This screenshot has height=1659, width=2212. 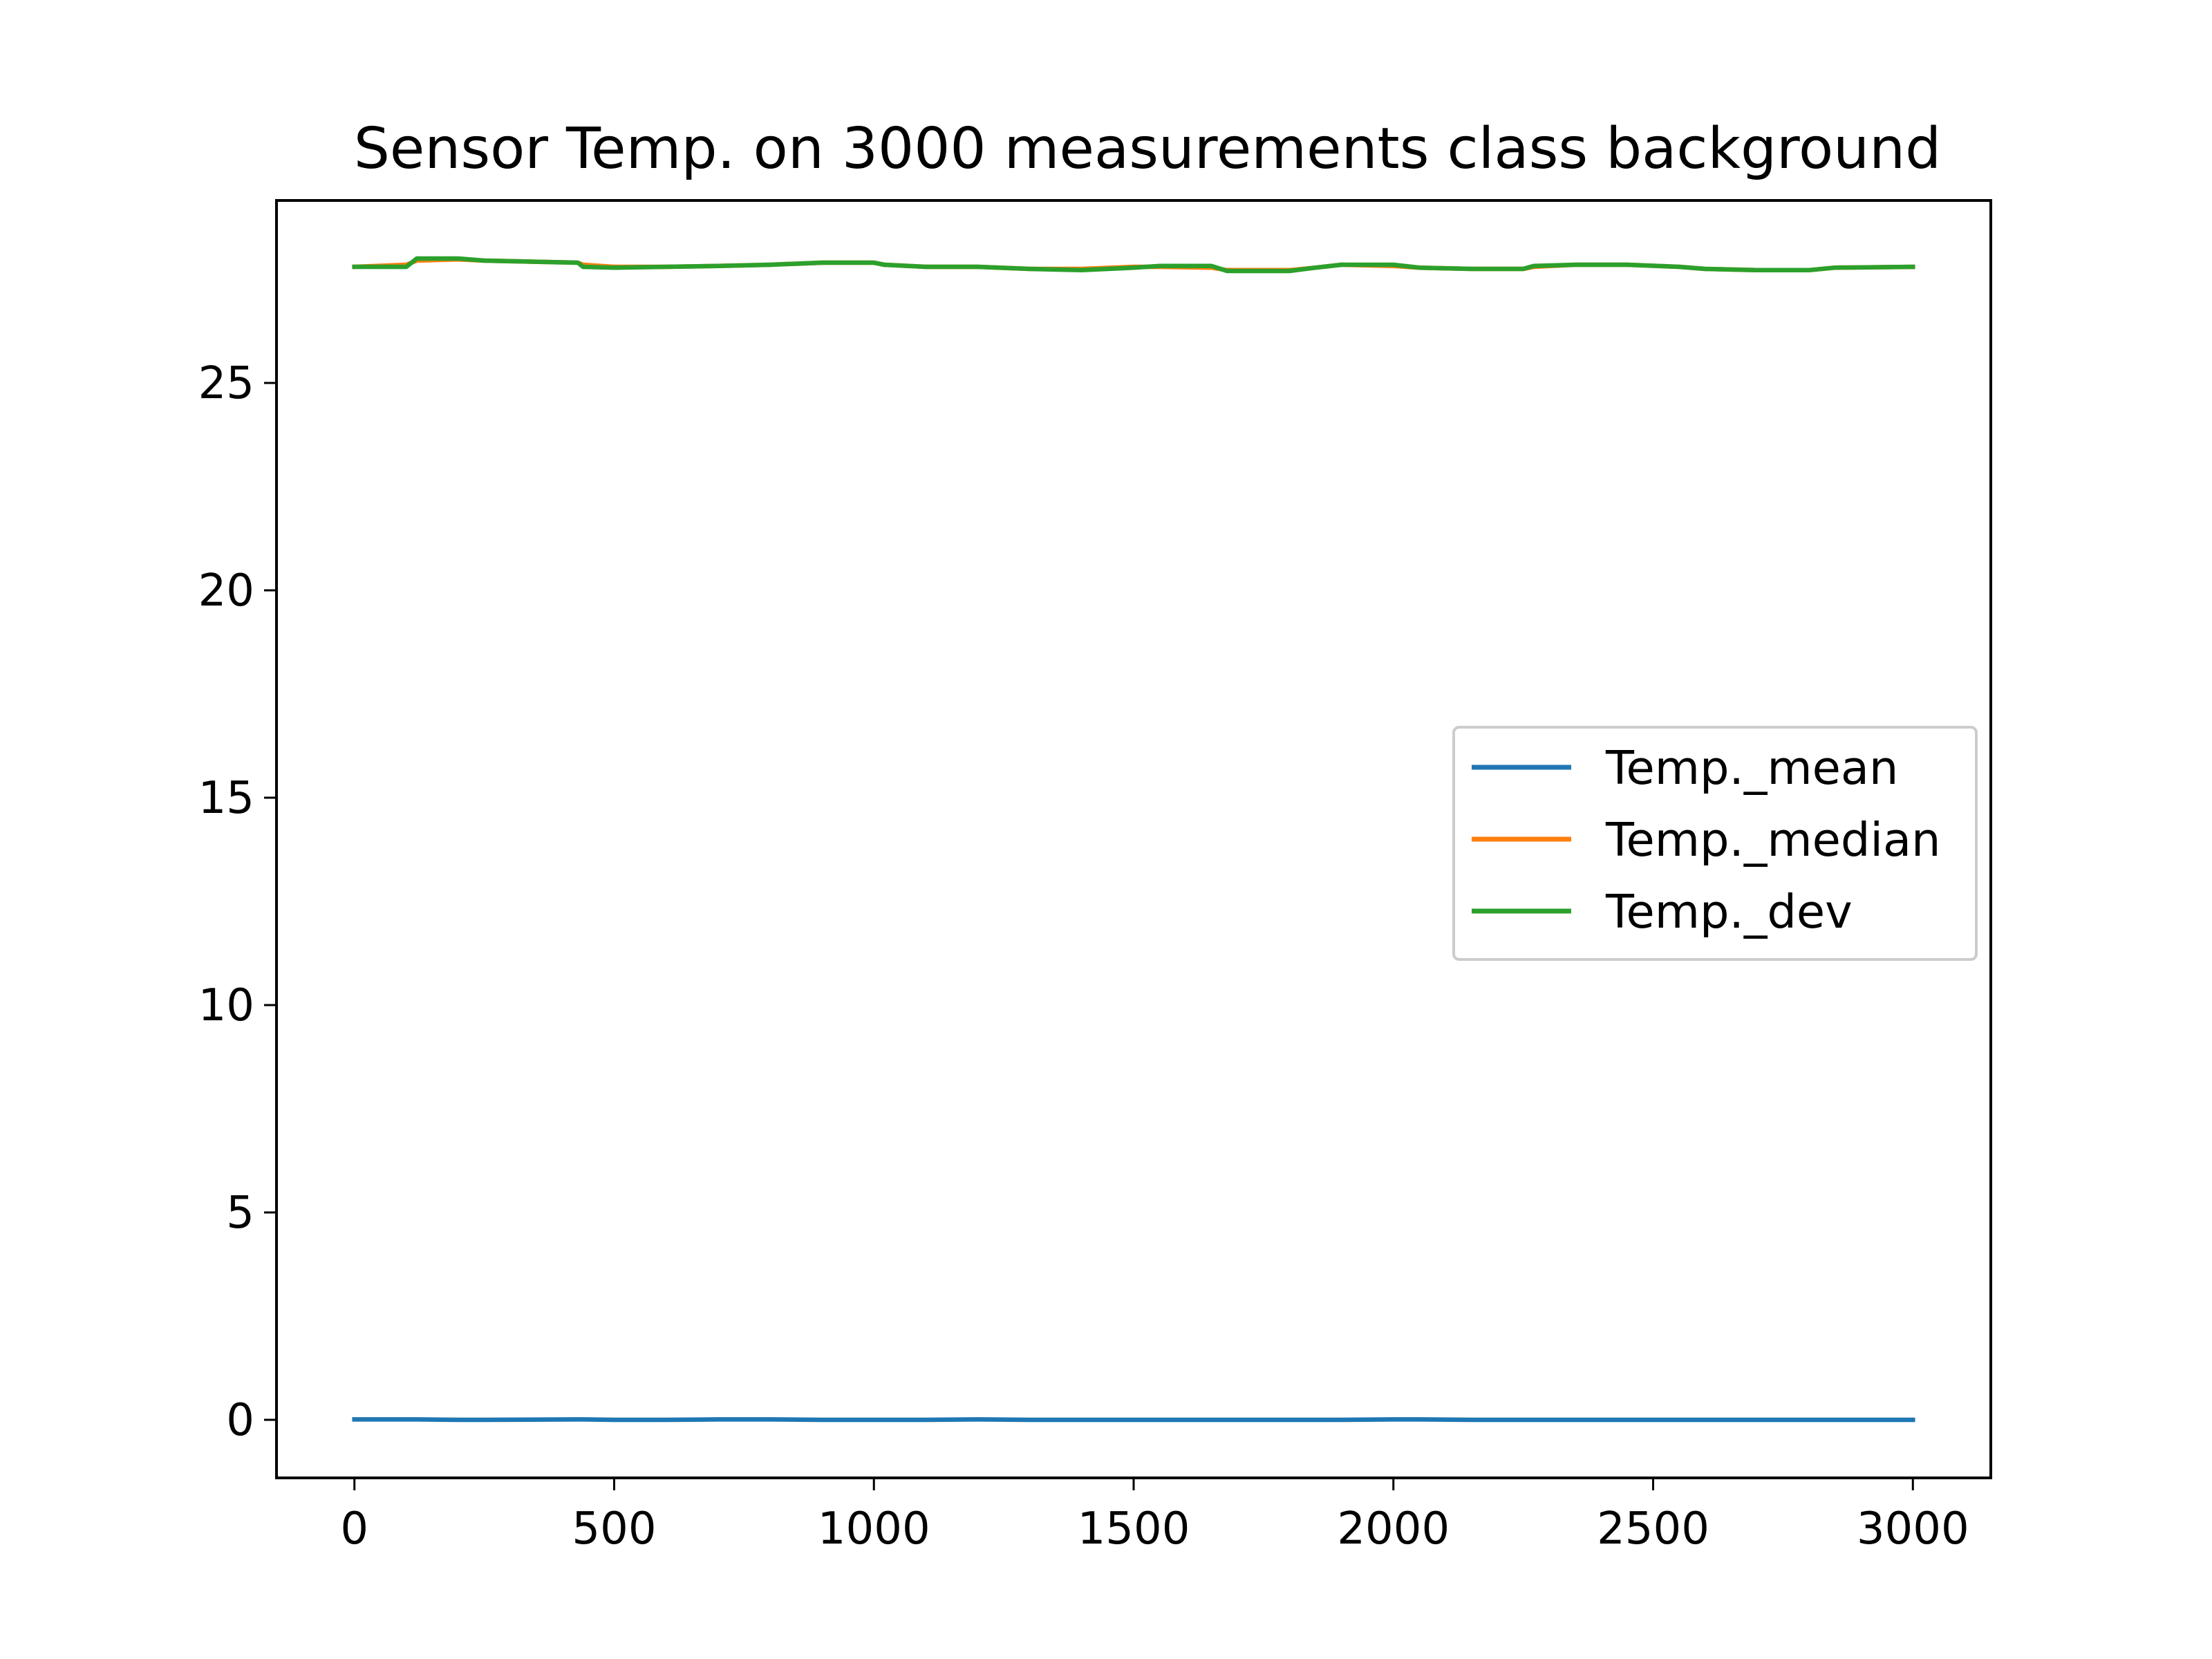 What do you see at coordinates (226, 798) in the screenshot?
I see `y-tick-label: 15` at bounding box center [226, 798].